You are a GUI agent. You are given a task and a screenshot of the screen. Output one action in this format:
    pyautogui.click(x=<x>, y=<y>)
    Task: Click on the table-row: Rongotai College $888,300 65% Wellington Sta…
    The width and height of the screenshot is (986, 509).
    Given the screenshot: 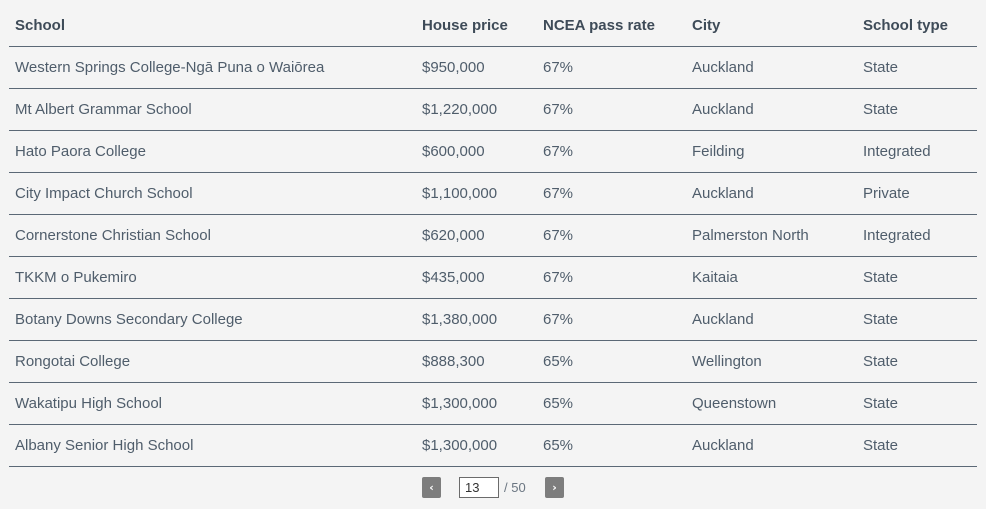 What is the action you would take?
    pyautogui.click(x=493, y=361)
    